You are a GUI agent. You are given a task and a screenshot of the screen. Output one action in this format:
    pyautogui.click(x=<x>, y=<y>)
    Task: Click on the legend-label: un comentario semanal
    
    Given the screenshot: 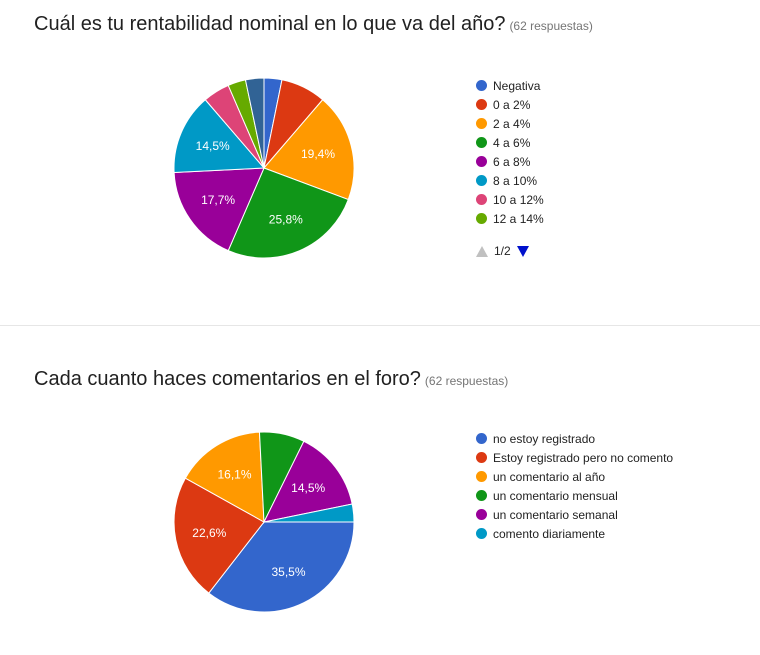 What is the action you would take?
    pyautogui.click(x=555, y=514)
    